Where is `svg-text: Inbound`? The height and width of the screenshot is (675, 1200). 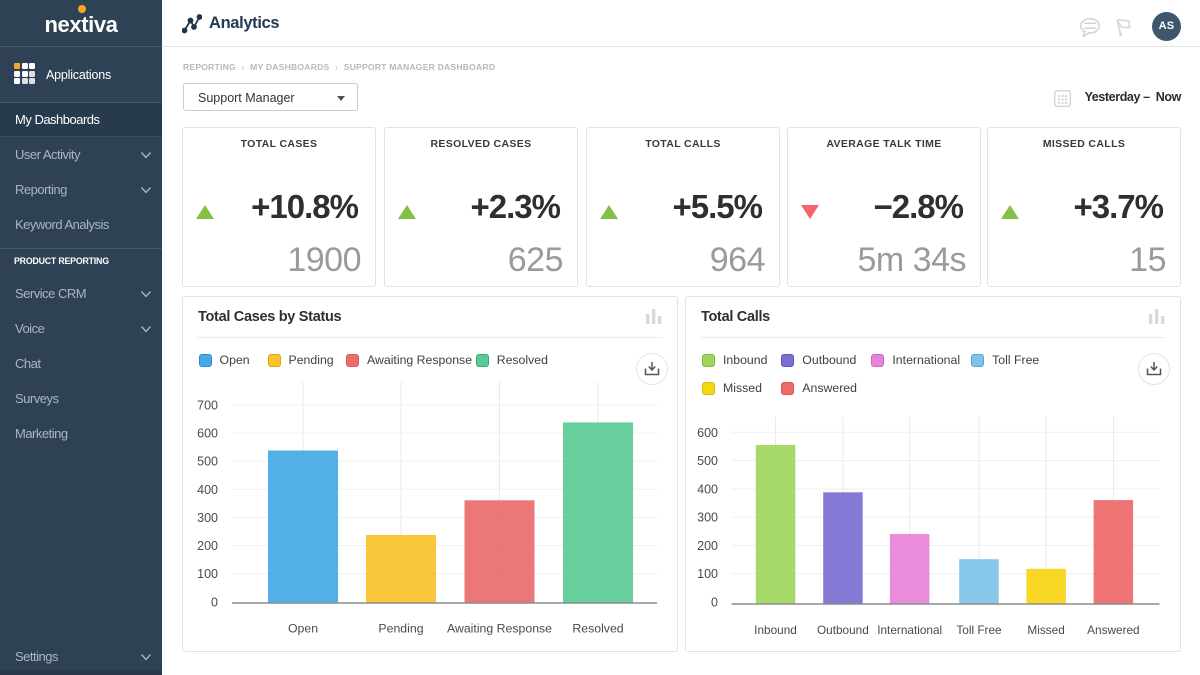 svg-text: Inbound is located at coordinates (775, 630).